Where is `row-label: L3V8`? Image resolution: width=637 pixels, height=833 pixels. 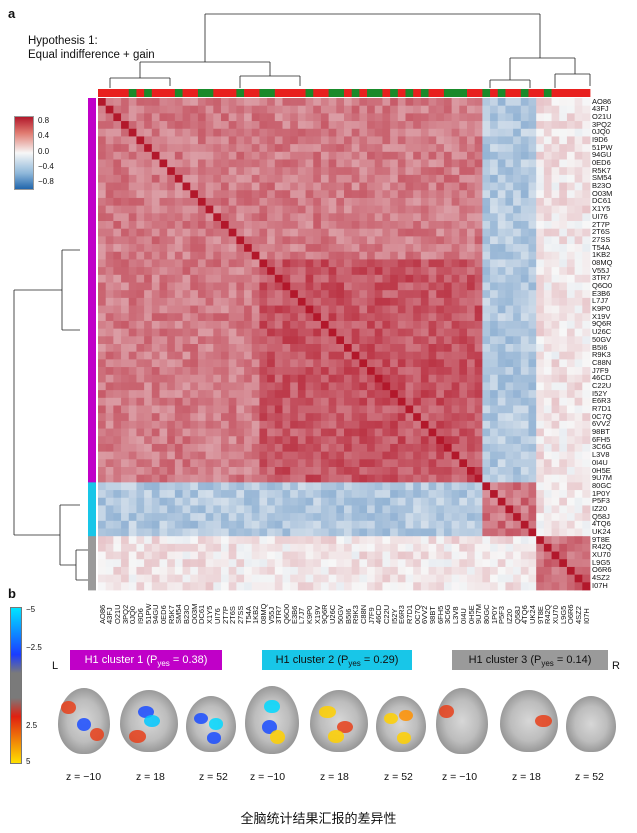
row-label: L3V8 is located at coordinates (601, 455).